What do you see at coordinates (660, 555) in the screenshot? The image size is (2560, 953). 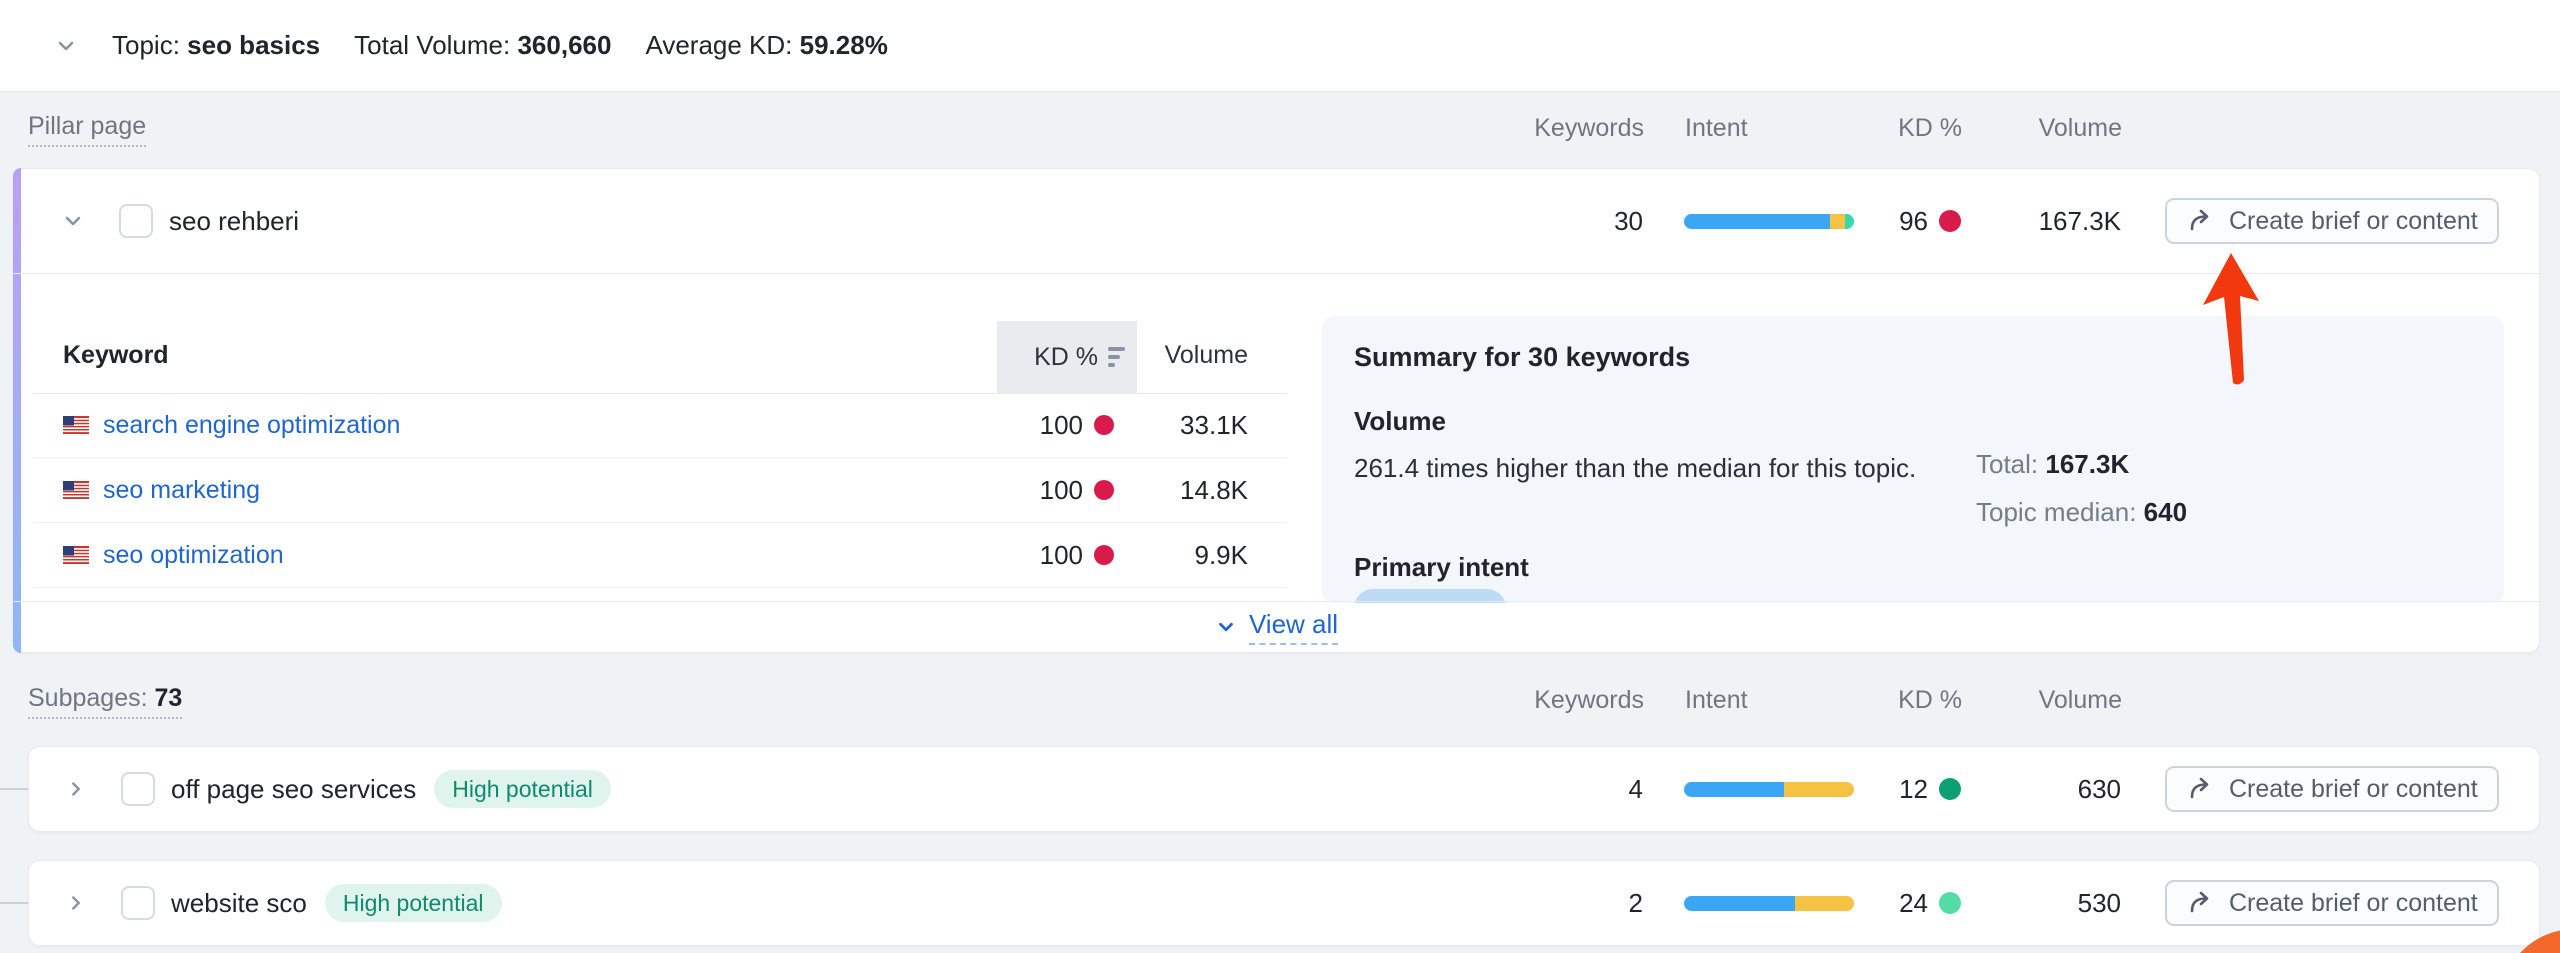 I see `keyword-row: seo optimization 100 9.9K` at bounding box center [660, 555].